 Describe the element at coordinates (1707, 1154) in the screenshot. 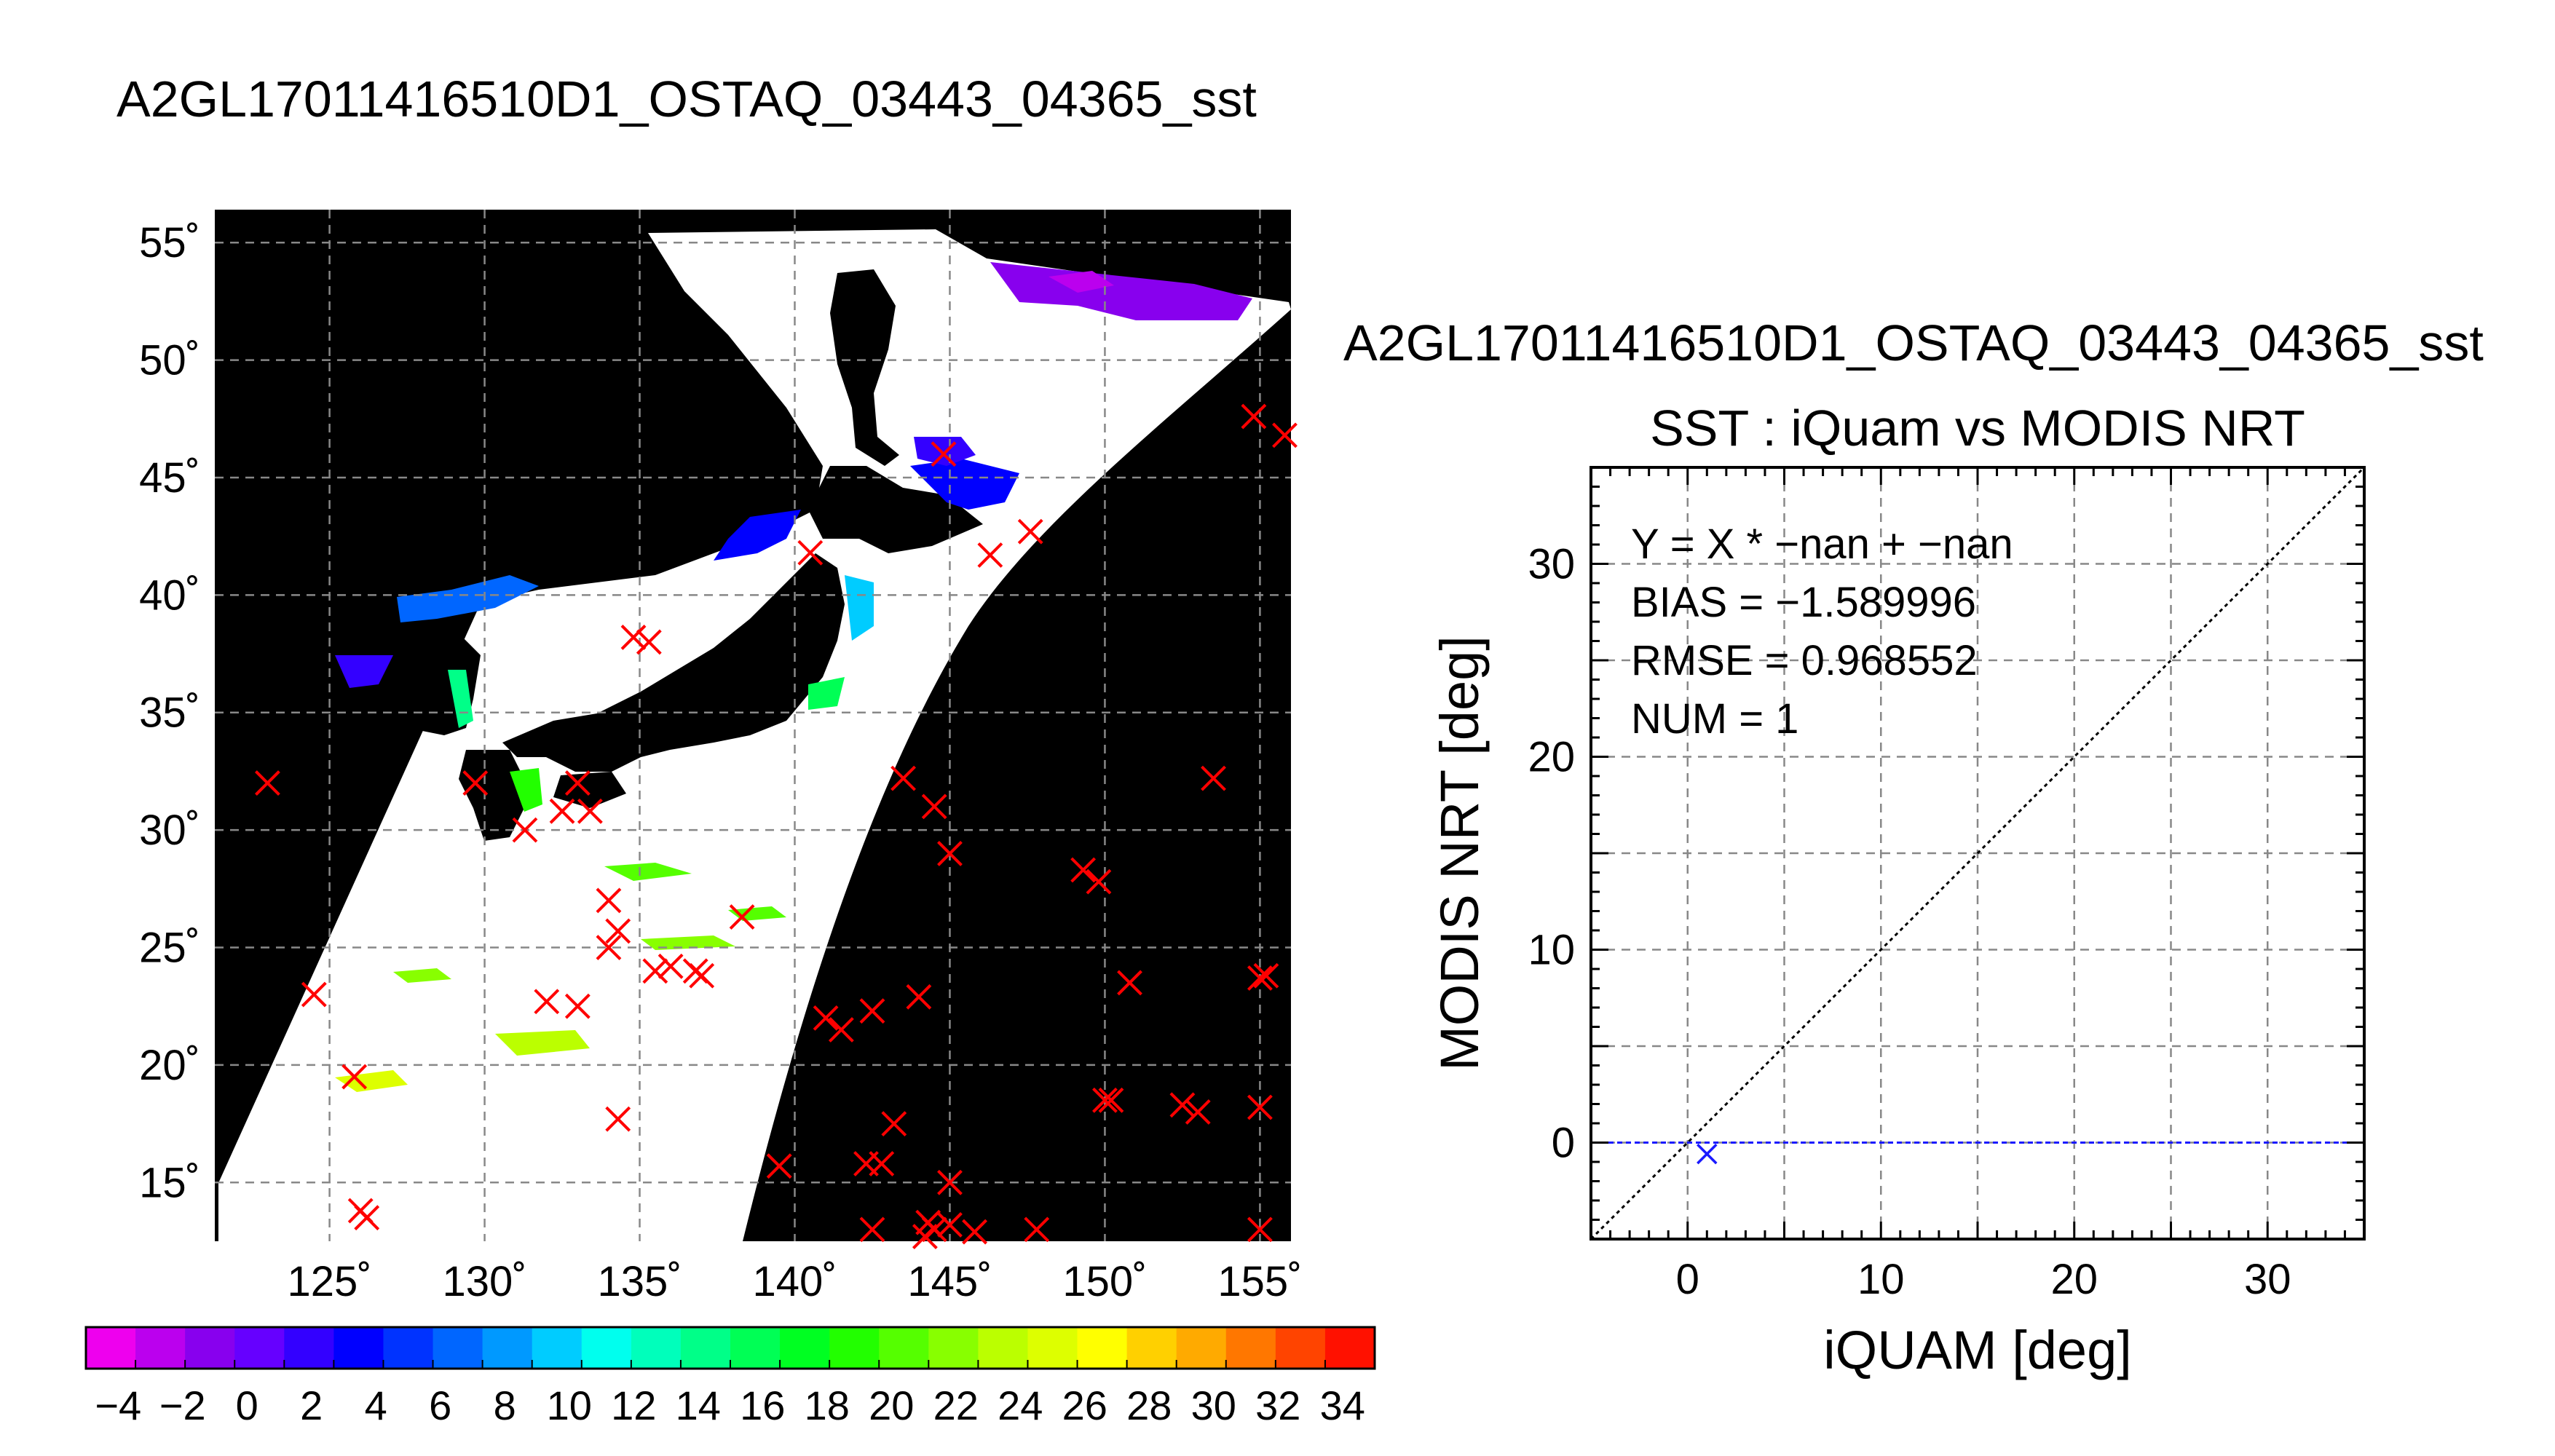

I see `scatter-marker` at that location.